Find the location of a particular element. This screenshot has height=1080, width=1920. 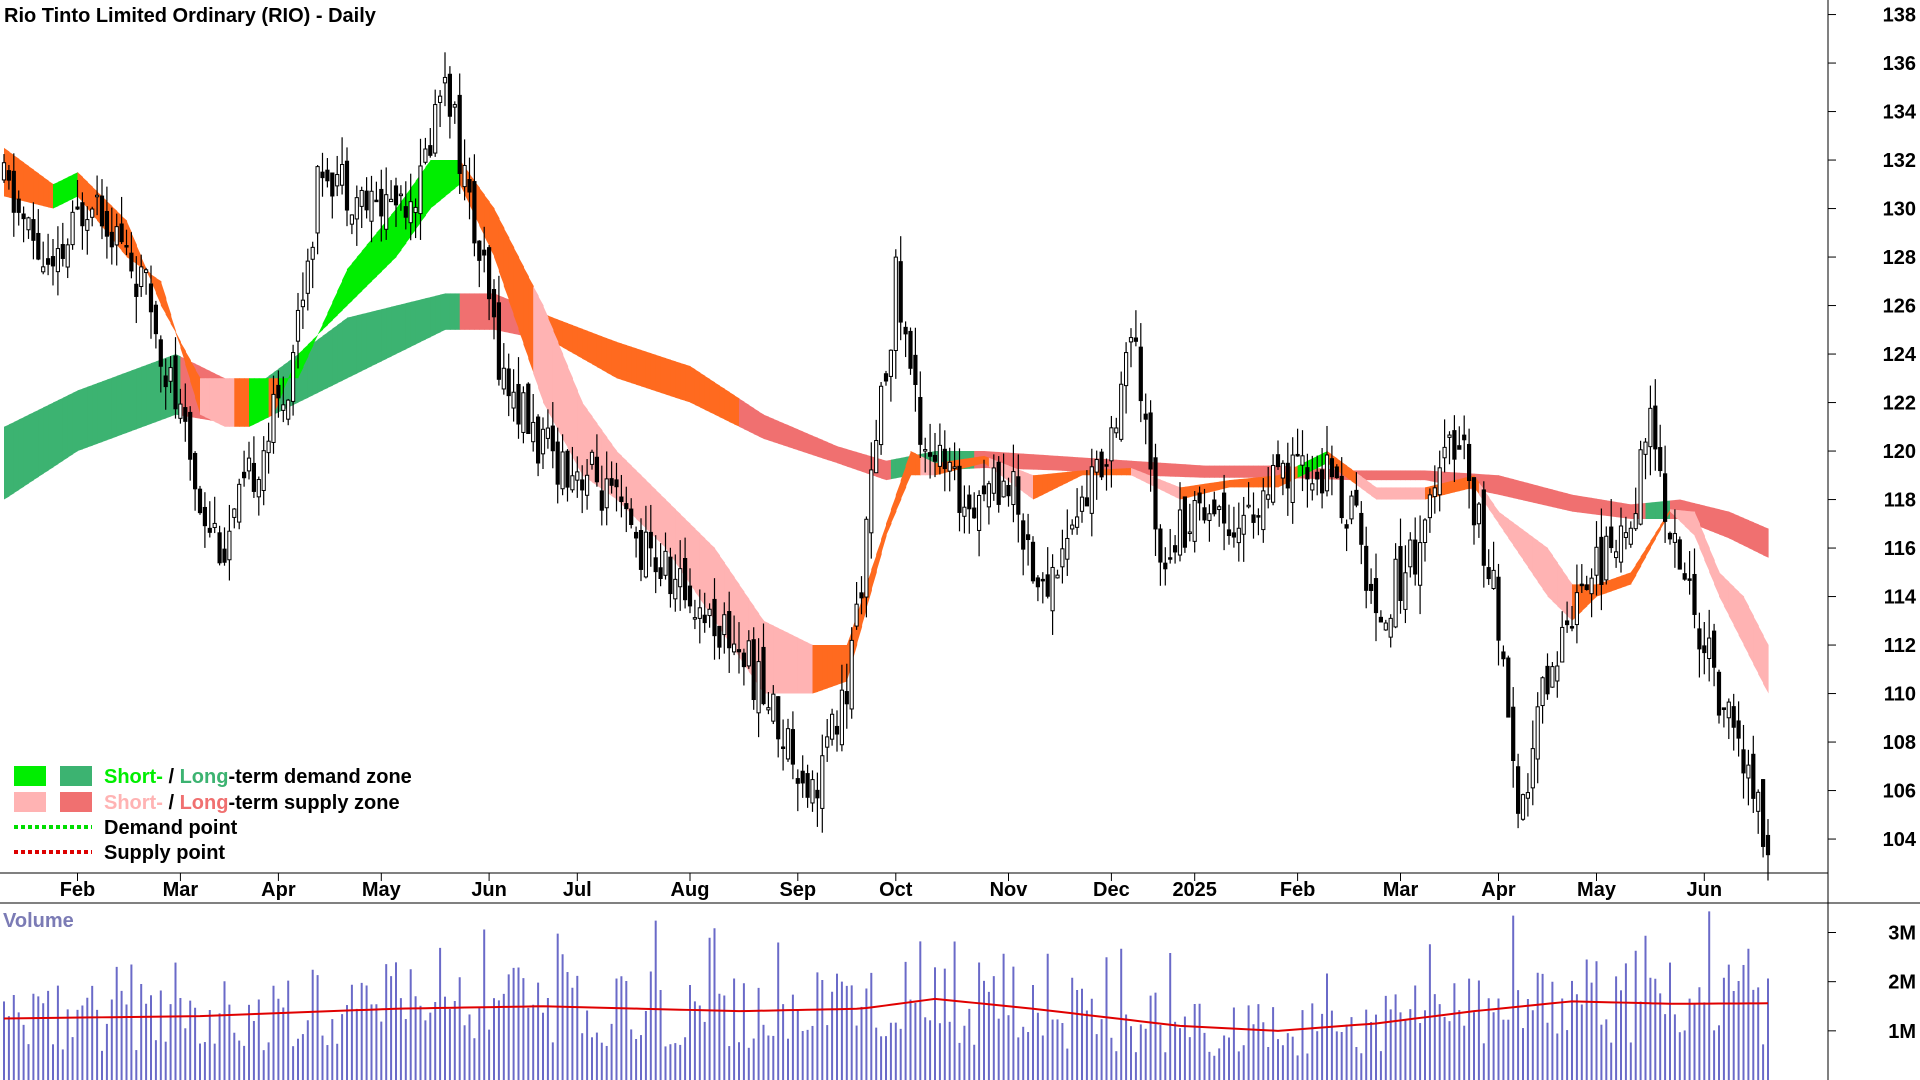

legend-demand-rest: -term demand zone is located at coordinates (319, 777).